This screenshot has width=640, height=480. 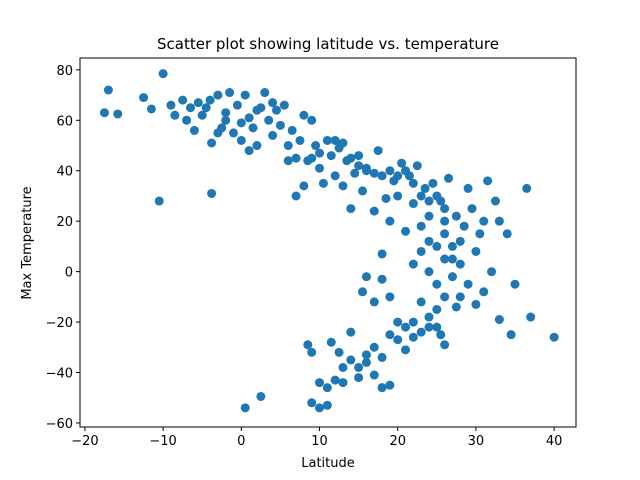 I want to click on y-tick-label: 80, so click(x=64, y=71).